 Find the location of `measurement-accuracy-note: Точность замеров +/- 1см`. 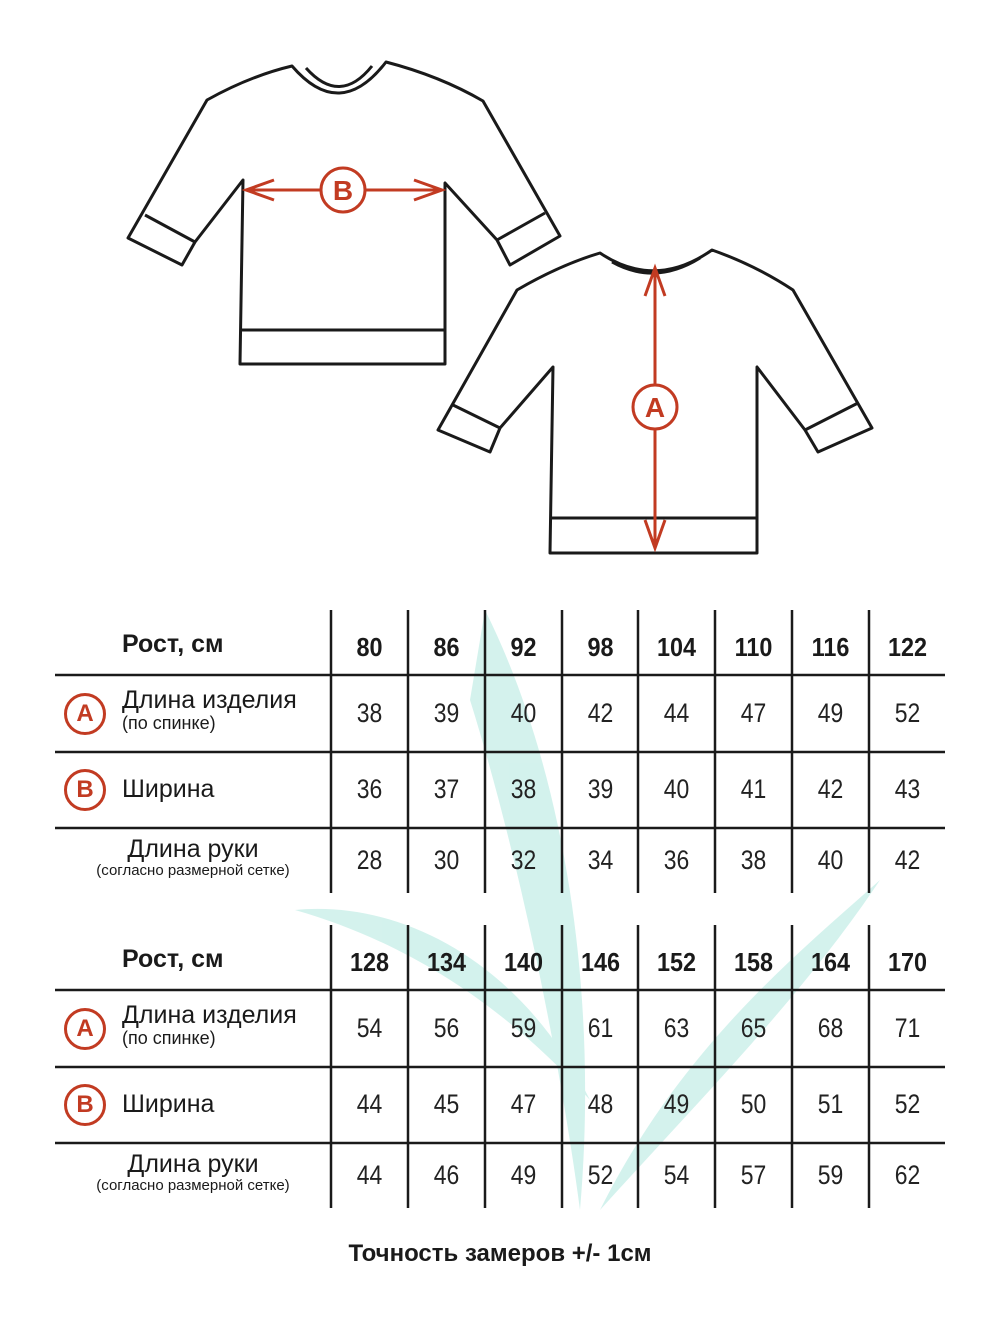

measurement-accuracy-note: Точность замеров +/- 1см is located at coordinates (500, 1253).